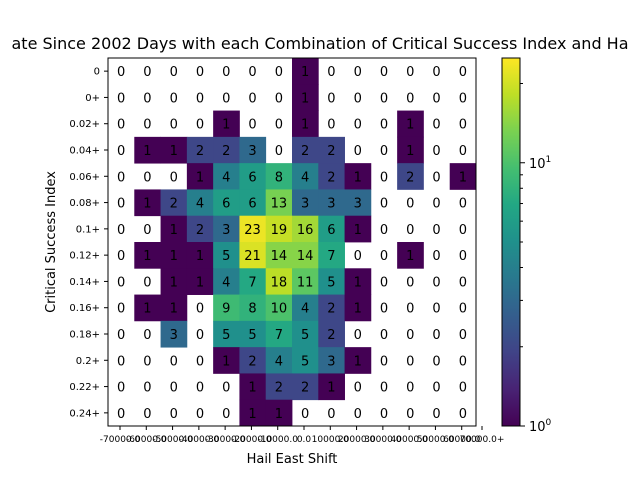  What do you see at coordinates (226, 309) in the screenshot?
I see `cell-value-label: 9` at bounding box center [226, 309].